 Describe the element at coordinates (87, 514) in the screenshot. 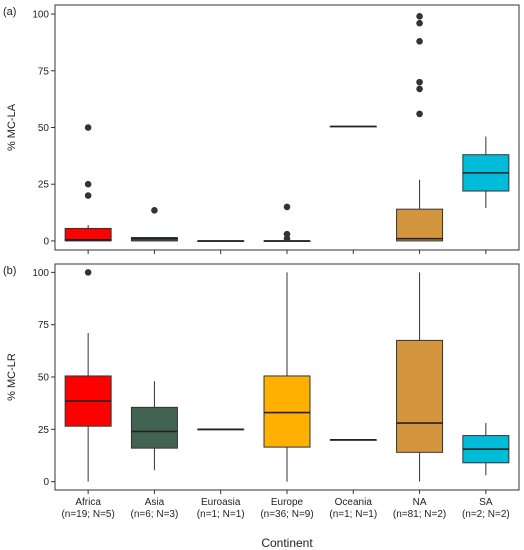

I see `x-tick-count-label: (n=19; N=5)` at that location.